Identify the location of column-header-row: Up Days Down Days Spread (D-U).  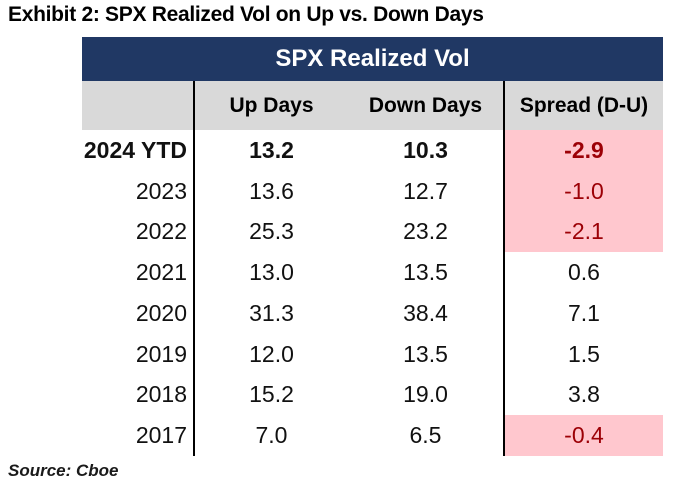
(372, 105).